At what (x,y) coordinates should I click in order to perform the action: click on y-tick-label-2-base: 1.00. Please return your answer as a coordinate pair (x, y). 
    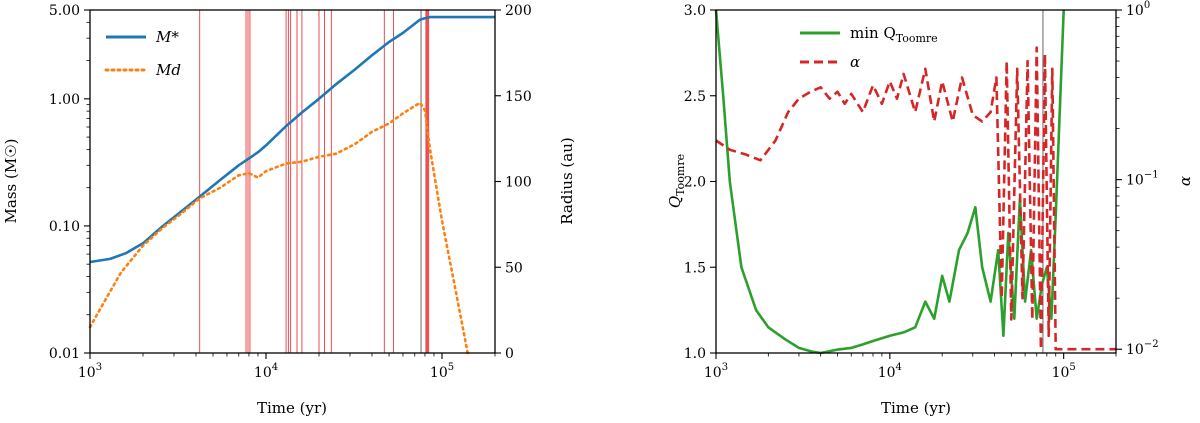
    Looking at the image, I should click on (64, 100).